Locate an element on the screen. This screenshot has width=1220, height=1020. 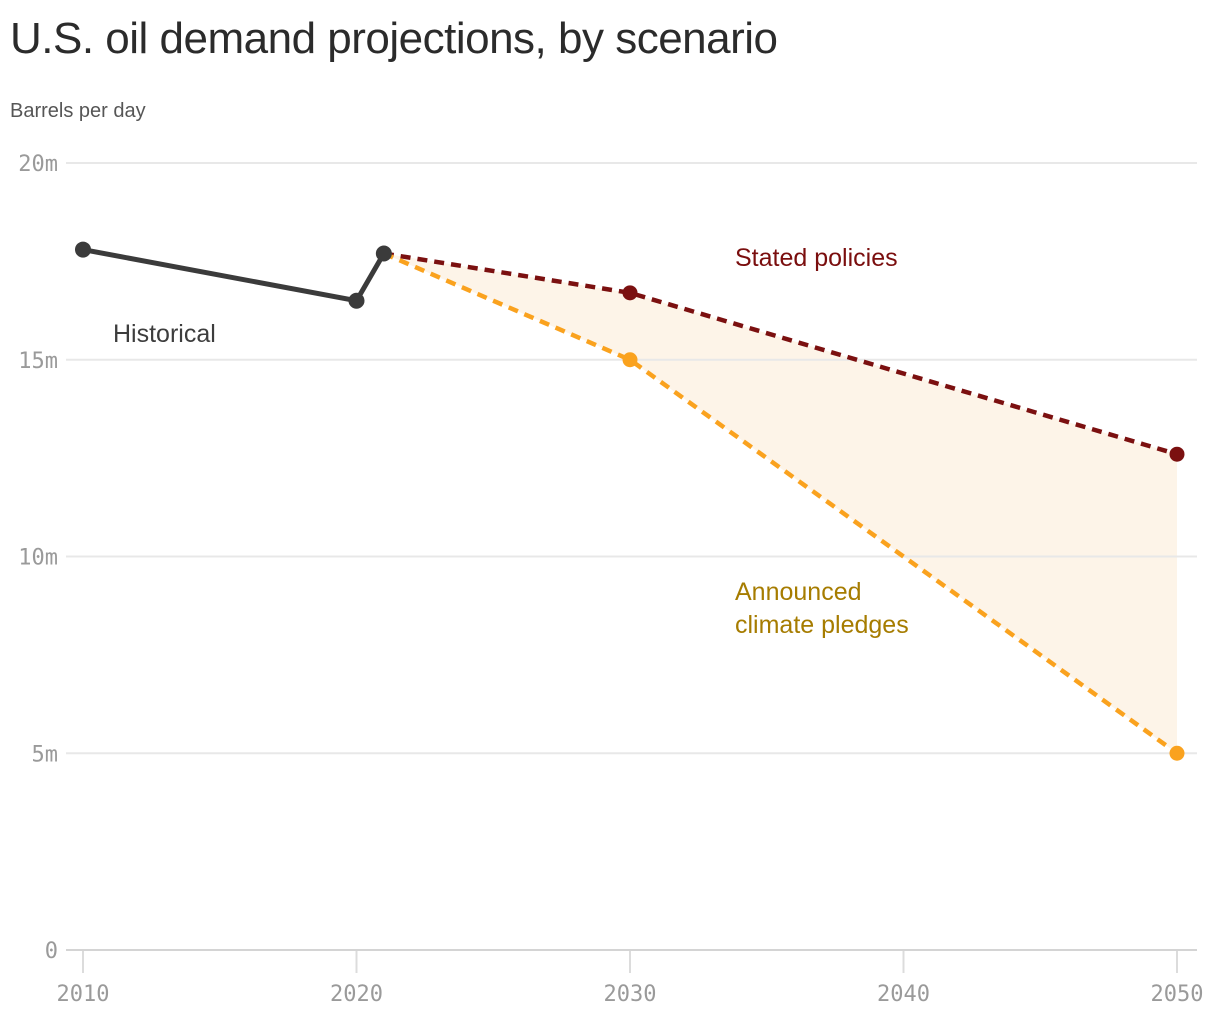
chart-y-axis-unit-label: Barrels per day is located at coordinates (78, 111).